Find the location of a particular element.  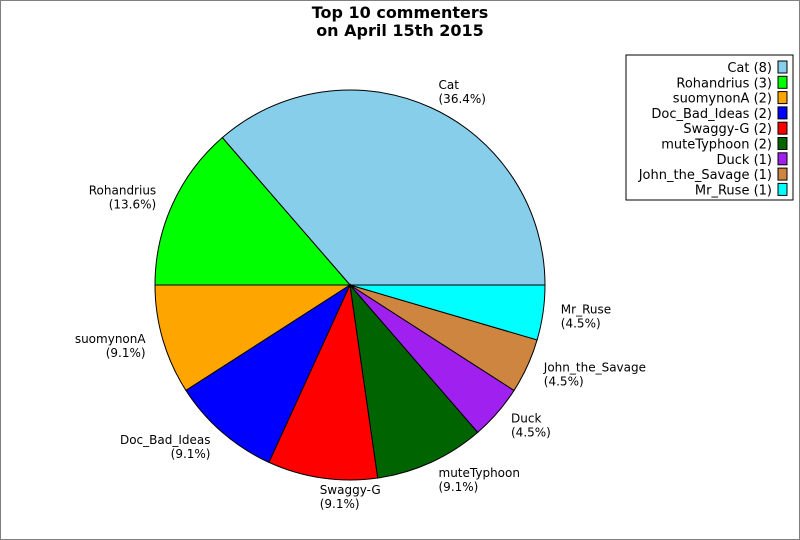

legend-swatch-rohandrius is located at coordinates (782, 82).